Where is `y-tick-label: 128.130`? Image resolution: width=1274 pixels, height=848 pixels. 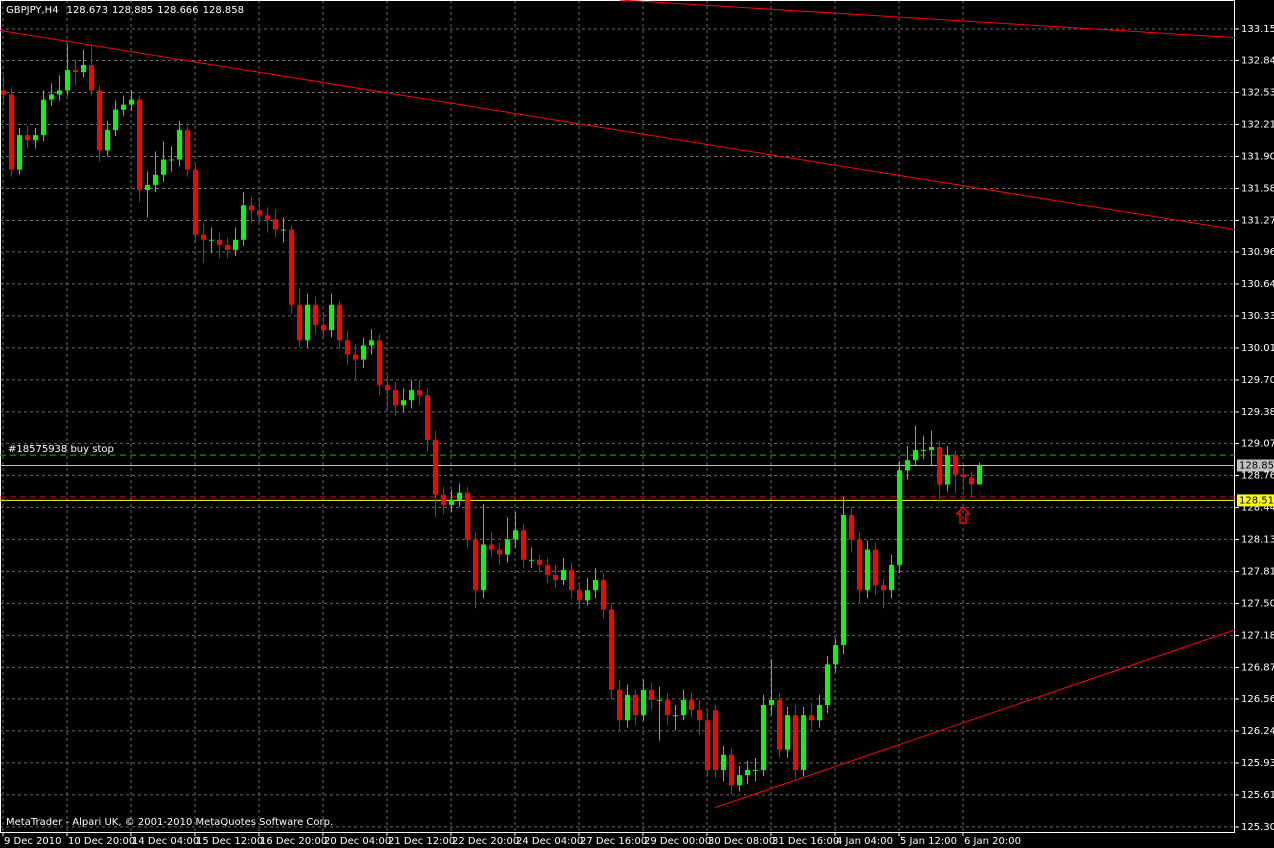 y-tick-label: 128.130 is located at coordinates (1257, 539).